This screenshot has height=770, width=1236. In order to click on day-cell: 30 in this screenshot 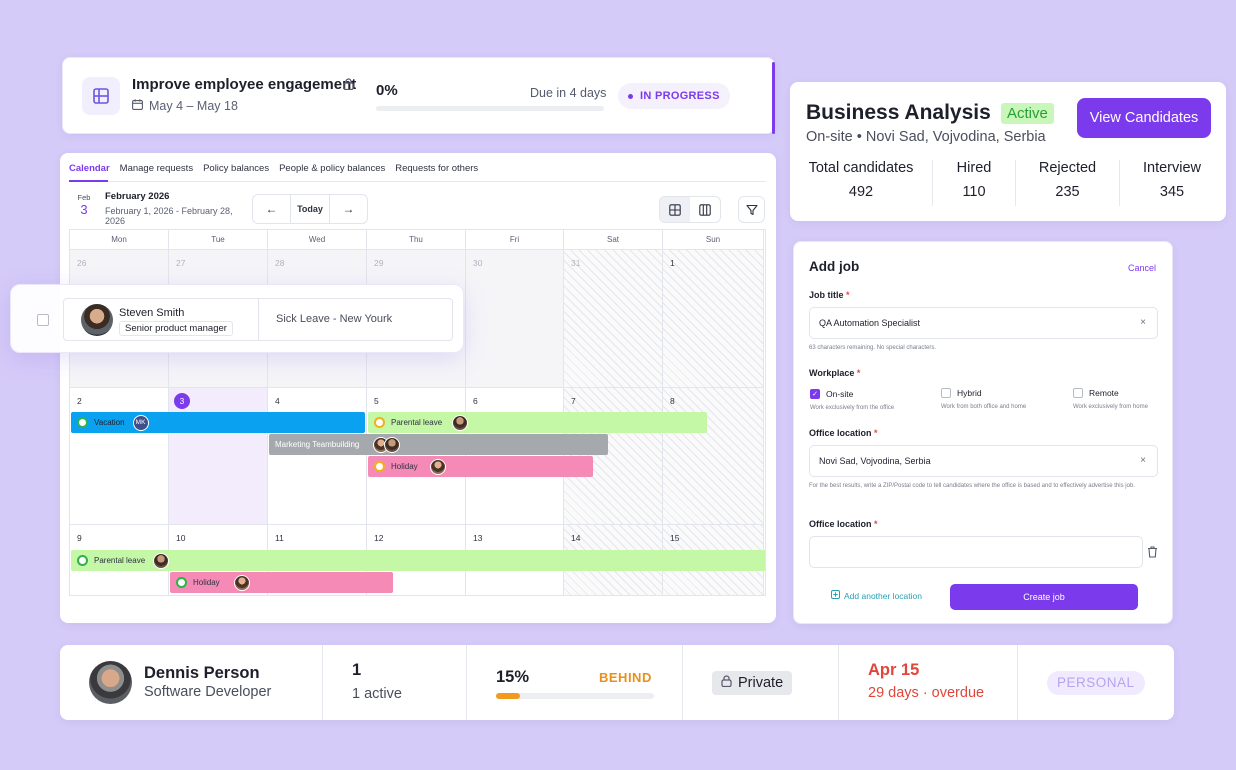, I will do `click(515, 319)`.